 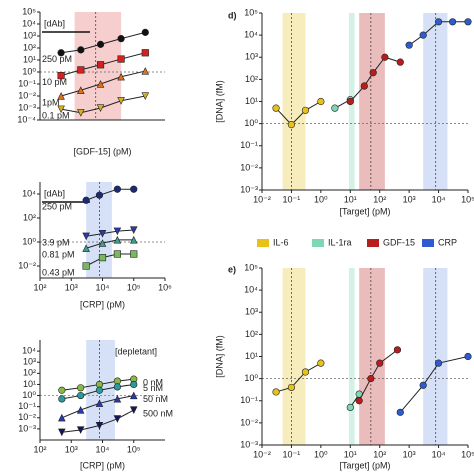 I want to click on series-label: 50 nM, so click(x=155, y=399).